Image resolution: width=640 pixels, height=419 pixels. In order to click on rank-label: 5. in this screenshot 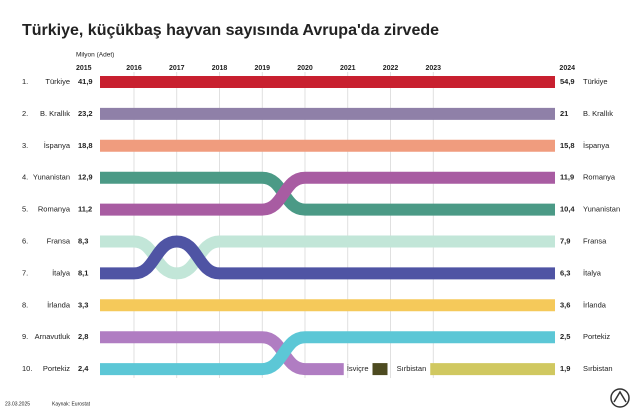, I will do `click(25, 209)`.